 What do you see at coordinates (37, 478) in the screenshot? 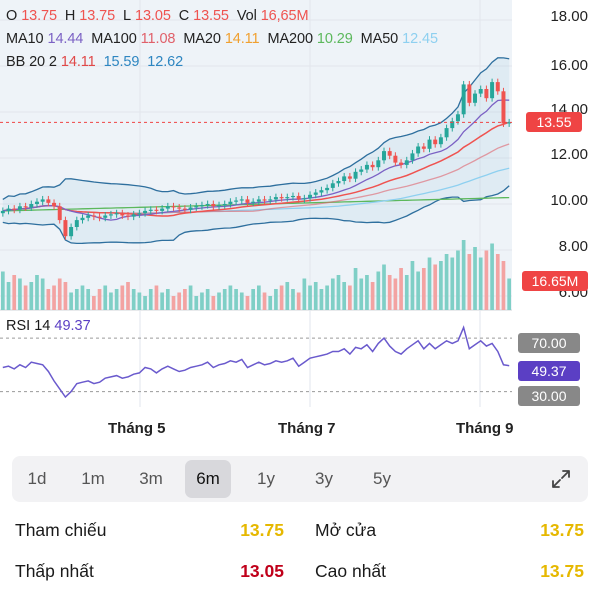
I see `range-1d-button: 1d` at bounding box center [37, 478].